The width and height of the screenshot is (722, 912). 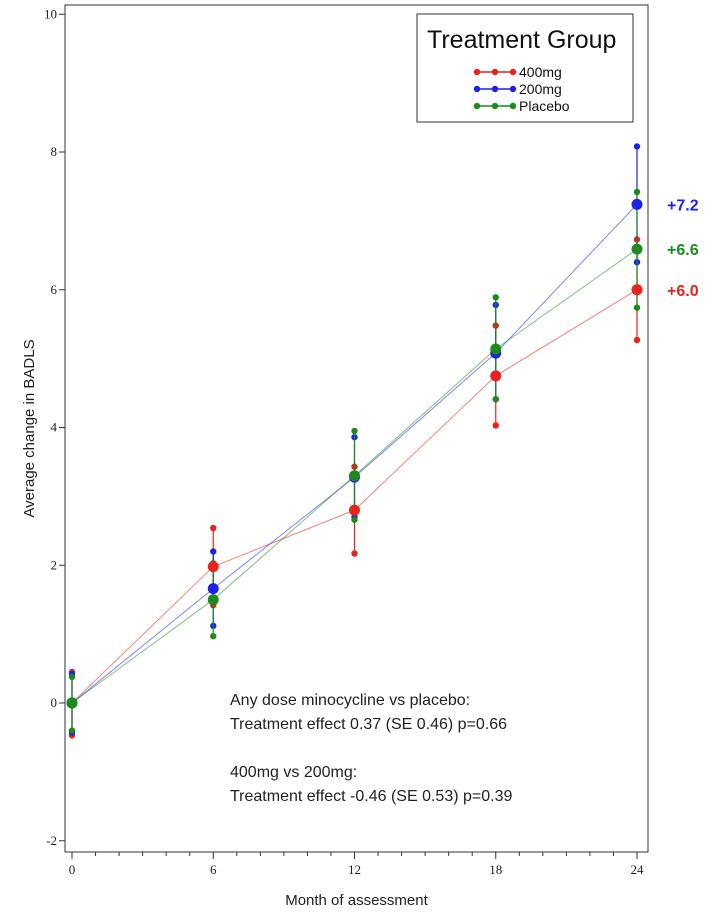 I want to click on legend-label: Placebo, so click(x=544, y=106).